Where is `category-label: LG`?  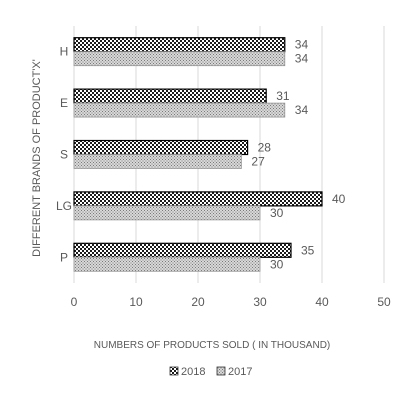
category-label: LG is located at coordinates (64, 206).